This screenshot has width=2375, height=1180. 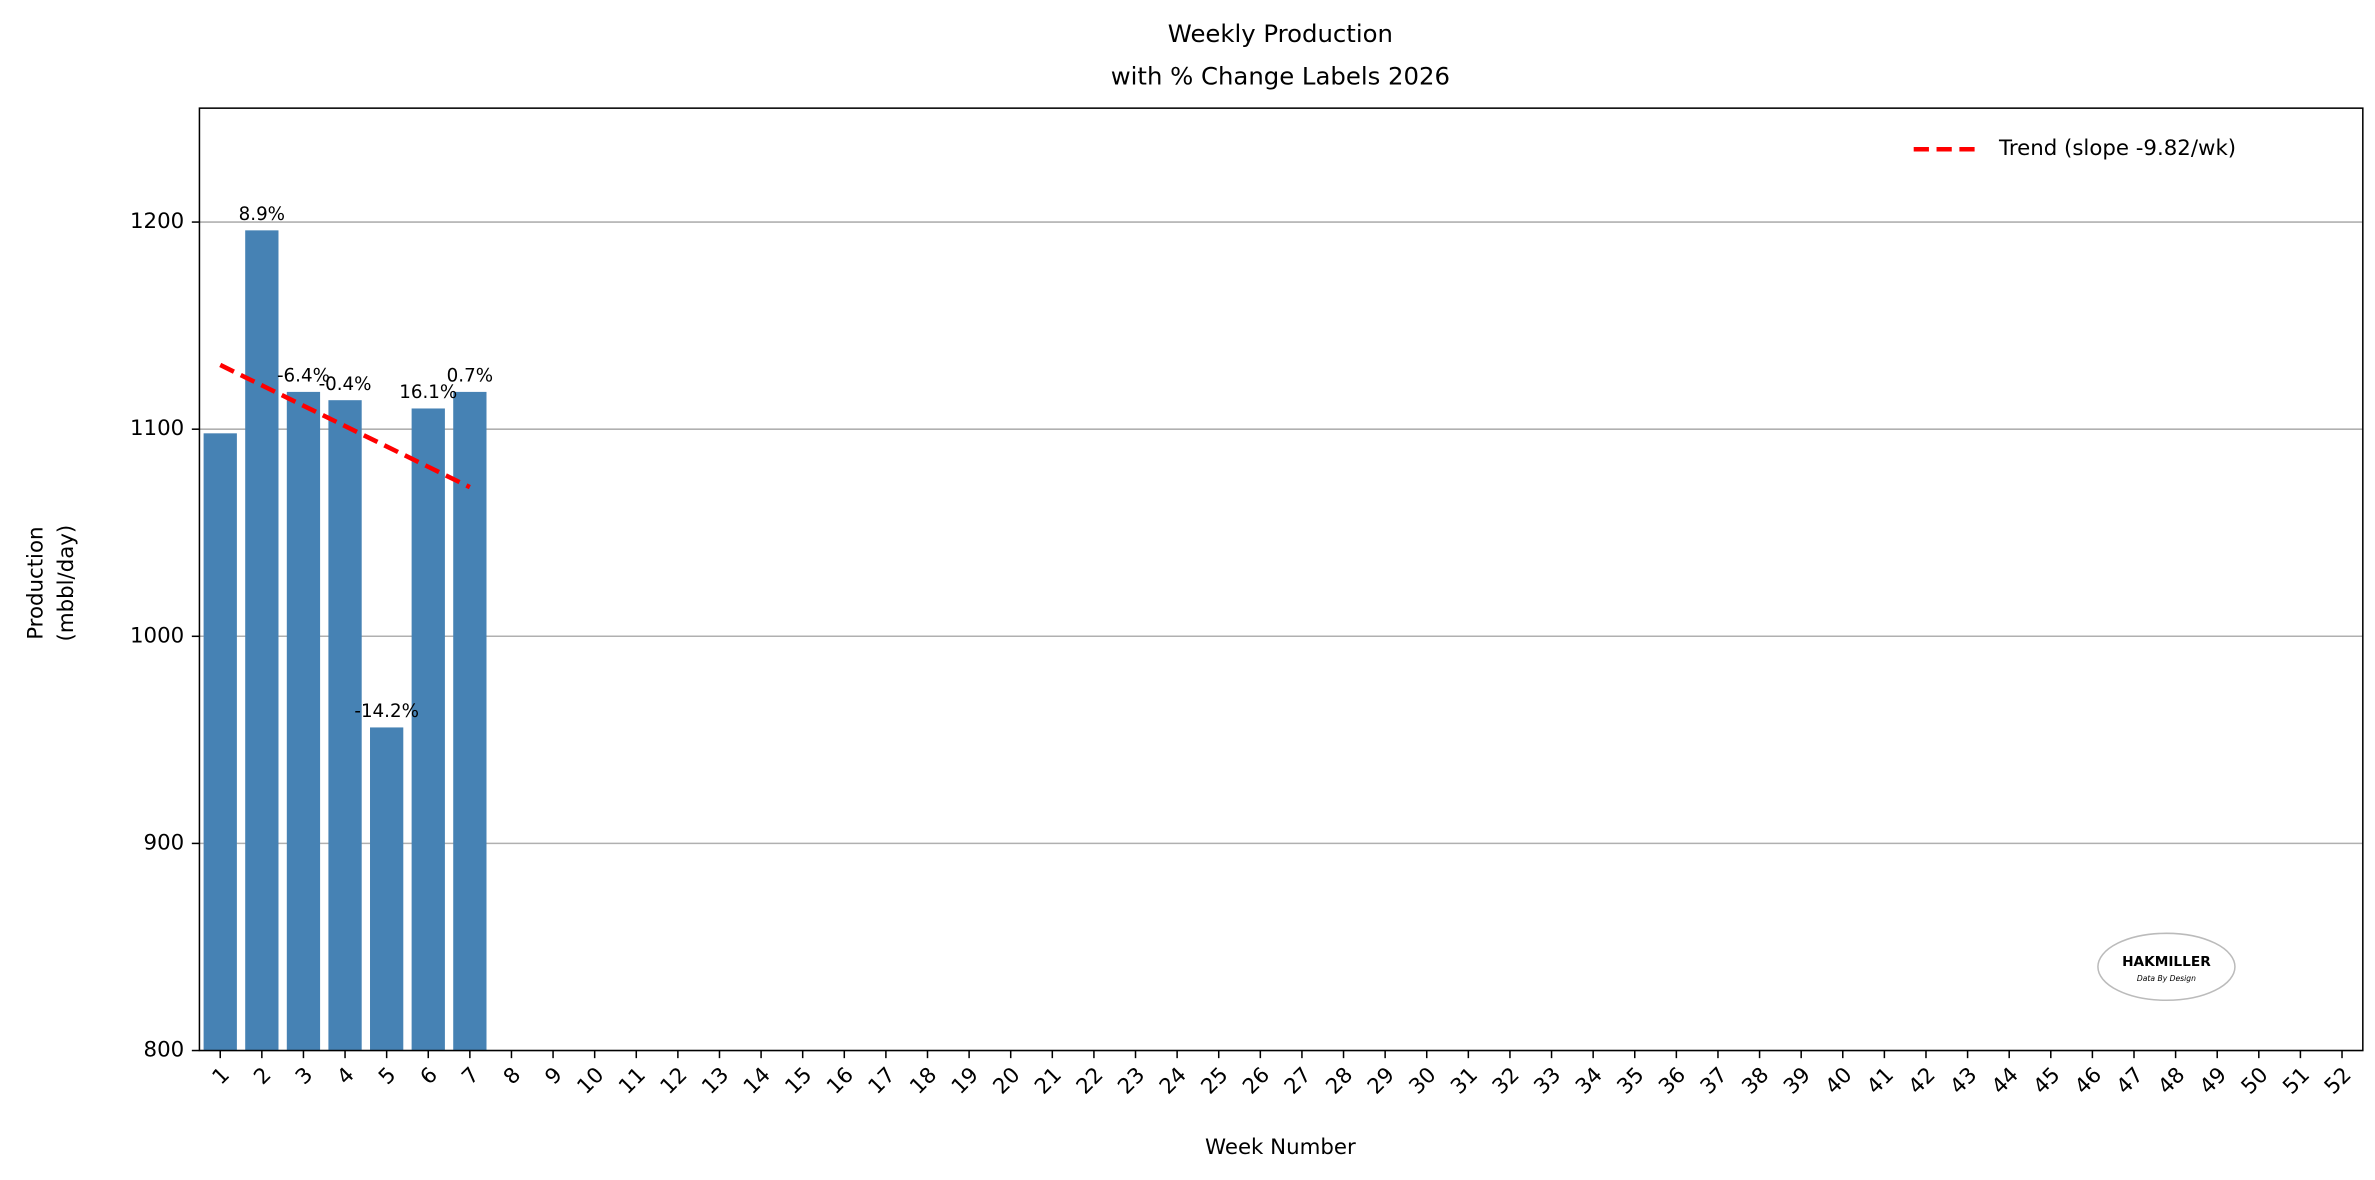 I want to click on x-tick-label: 18, so click(x=923, y=1081).